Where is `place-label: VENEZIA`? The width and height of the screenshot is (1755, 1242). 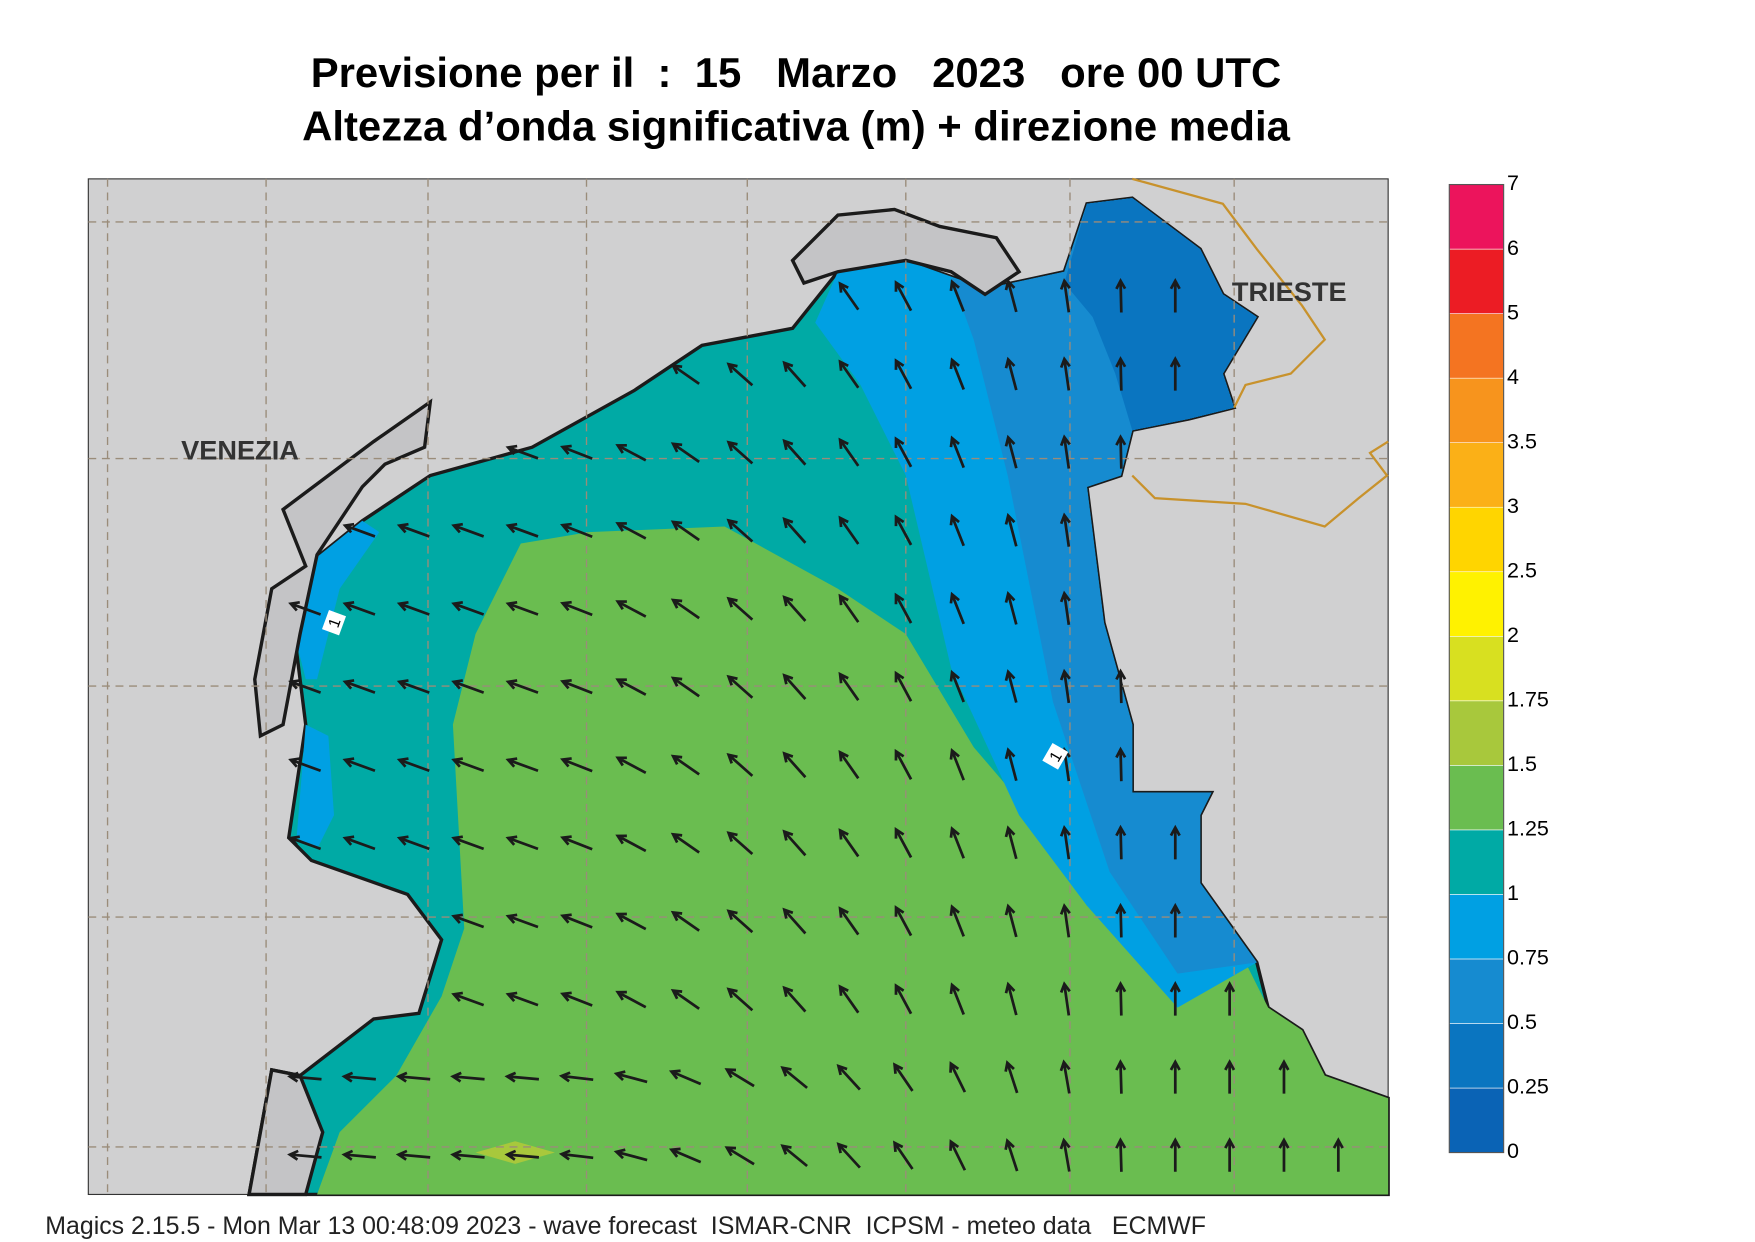
place-label: VENEZIA is located at coordinates (240, 450).